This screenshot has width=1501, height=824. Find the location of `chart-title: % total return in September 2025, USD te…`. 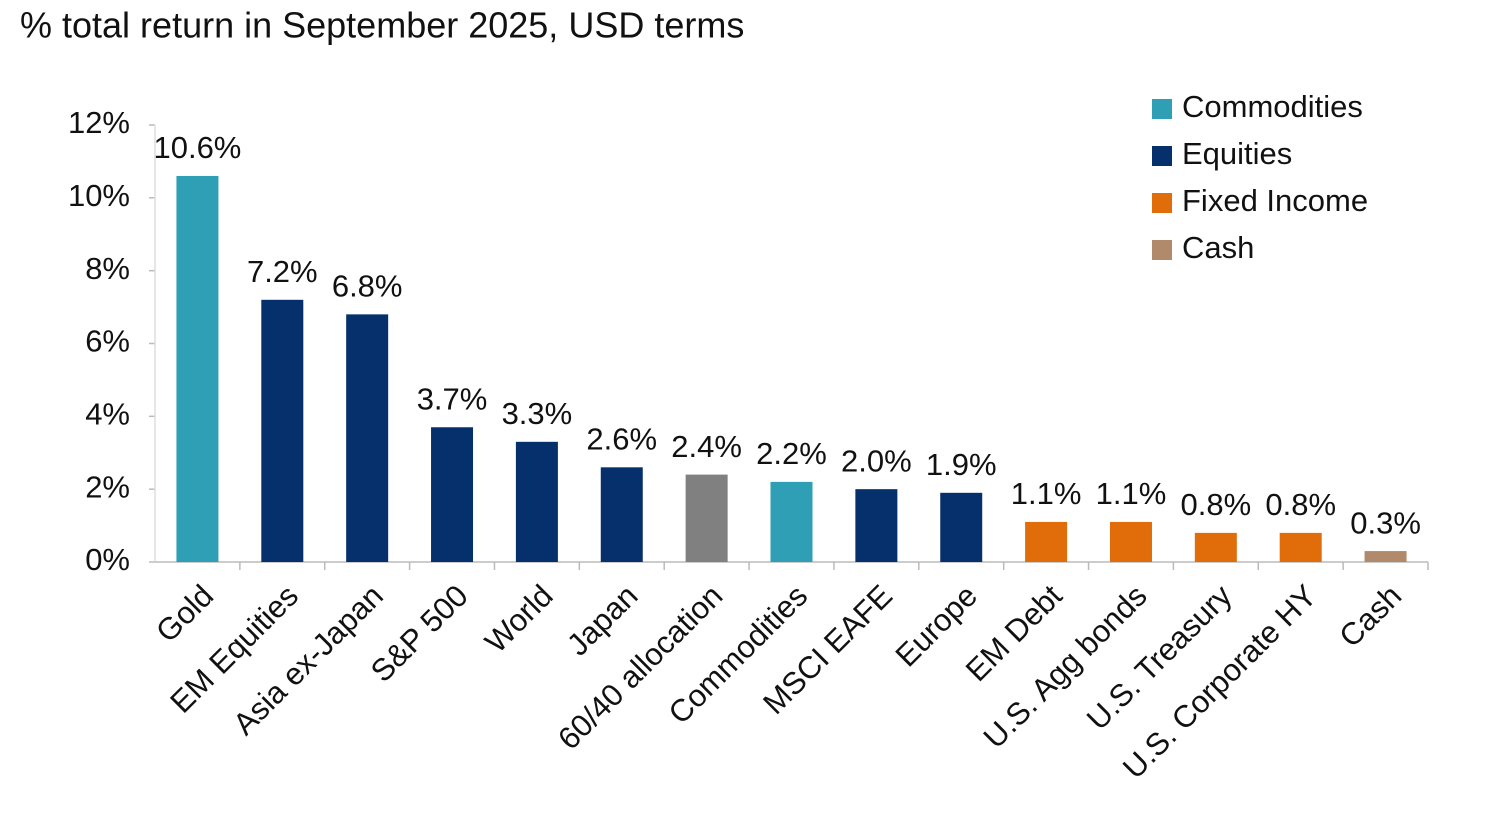

chart-title: % total return in September 2025, USD te… is located at coordinates (382, 25).